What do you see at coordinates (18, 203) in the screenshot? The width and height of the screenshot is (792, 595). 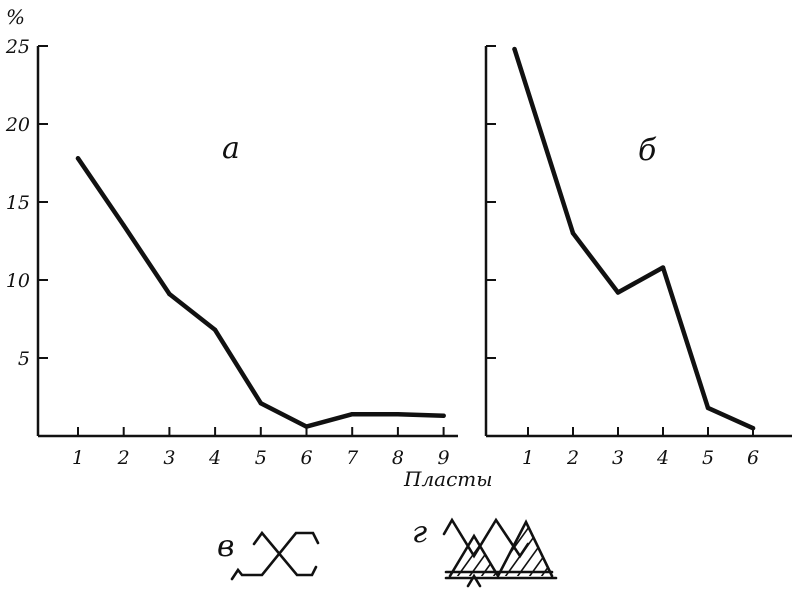 I see `panel-a-y-tick-label: 15` at bounding box center [18, 203].